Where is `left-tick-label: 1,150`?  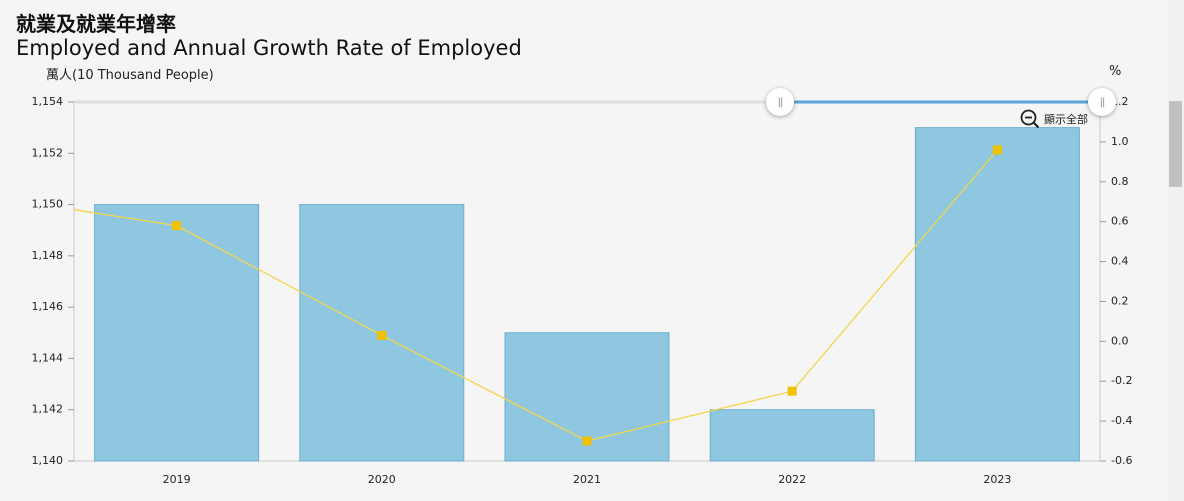
left-tick-label: 1,150 is located at coordinates (48, 204).